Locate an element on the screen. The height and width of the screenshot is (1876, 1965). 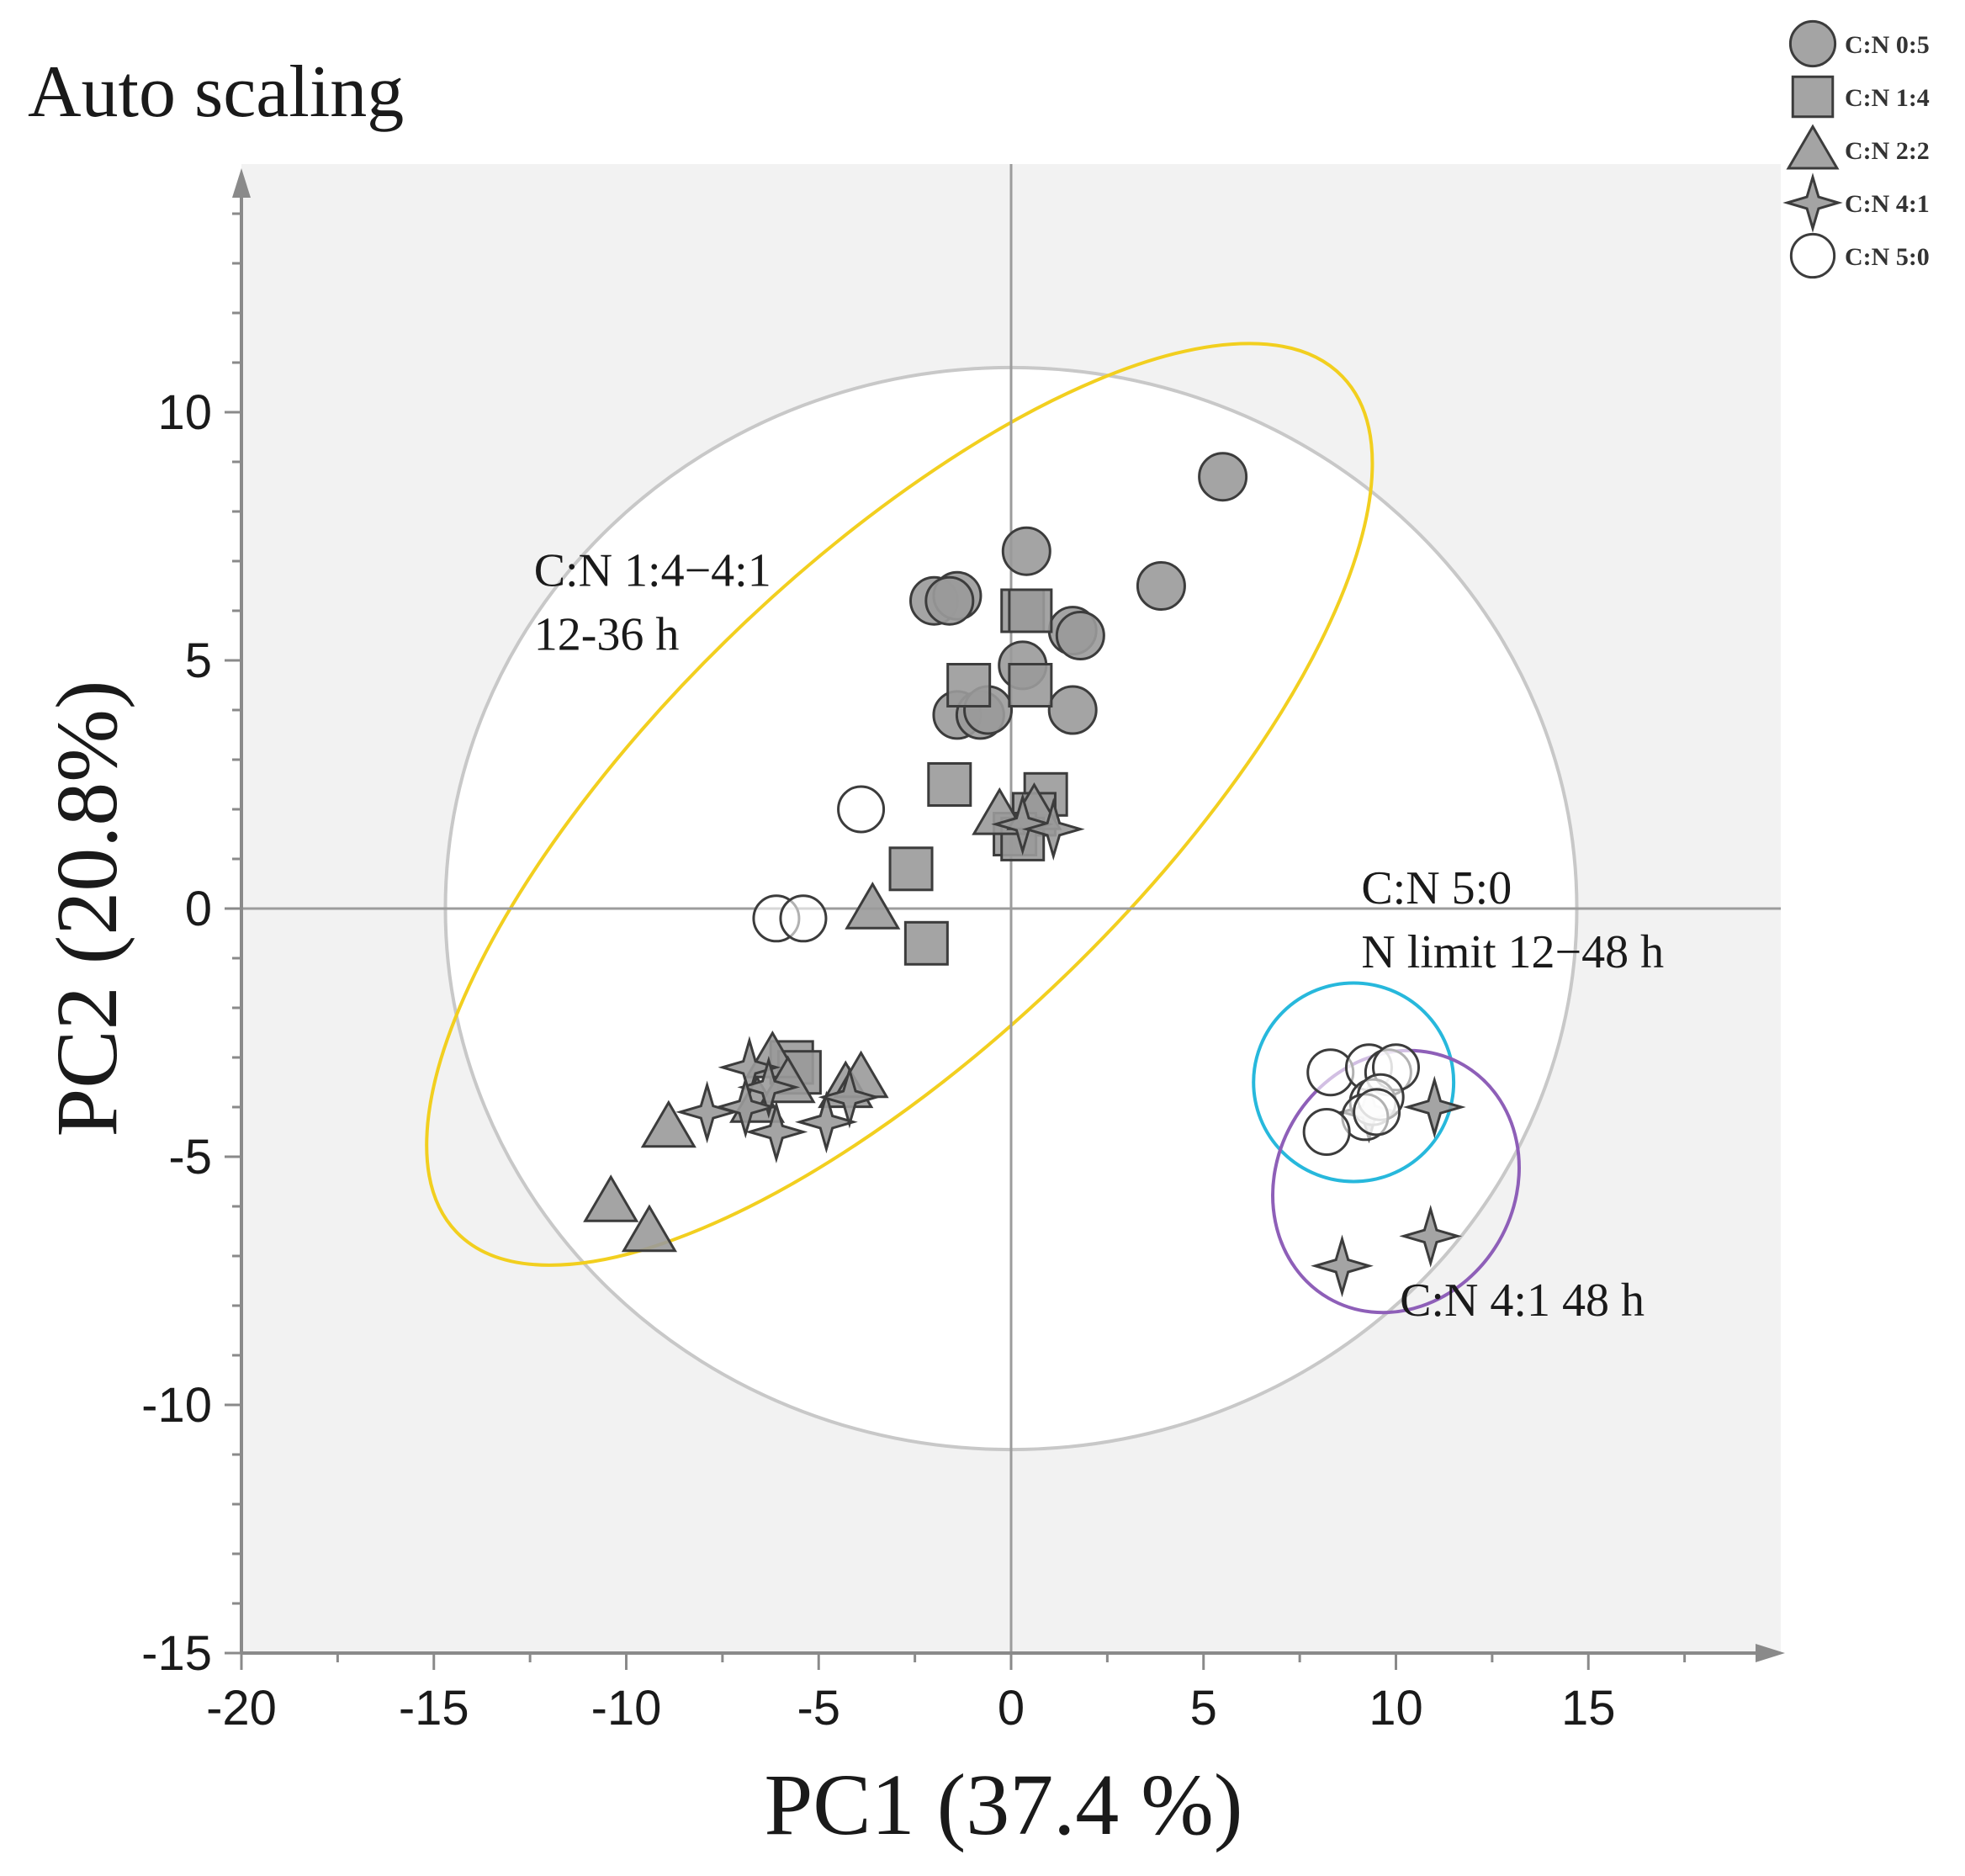
y-axis-arrow is located at coordinates (241, 183).